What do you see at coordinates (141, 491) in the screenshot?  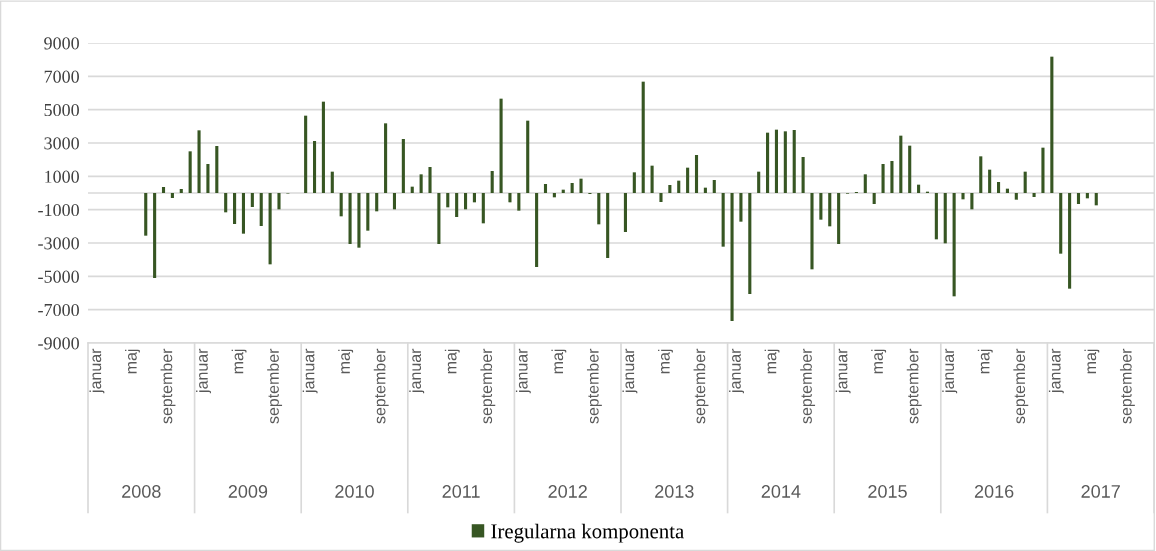 I see `text: 2008` at bounding box center [141, 491].